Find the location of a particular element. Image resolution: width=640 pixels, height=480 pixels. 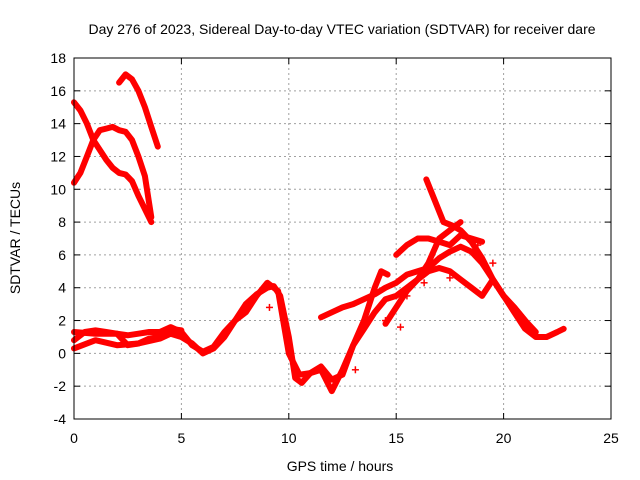

y-tick-label: 12 is located at coordinates (58, 156).